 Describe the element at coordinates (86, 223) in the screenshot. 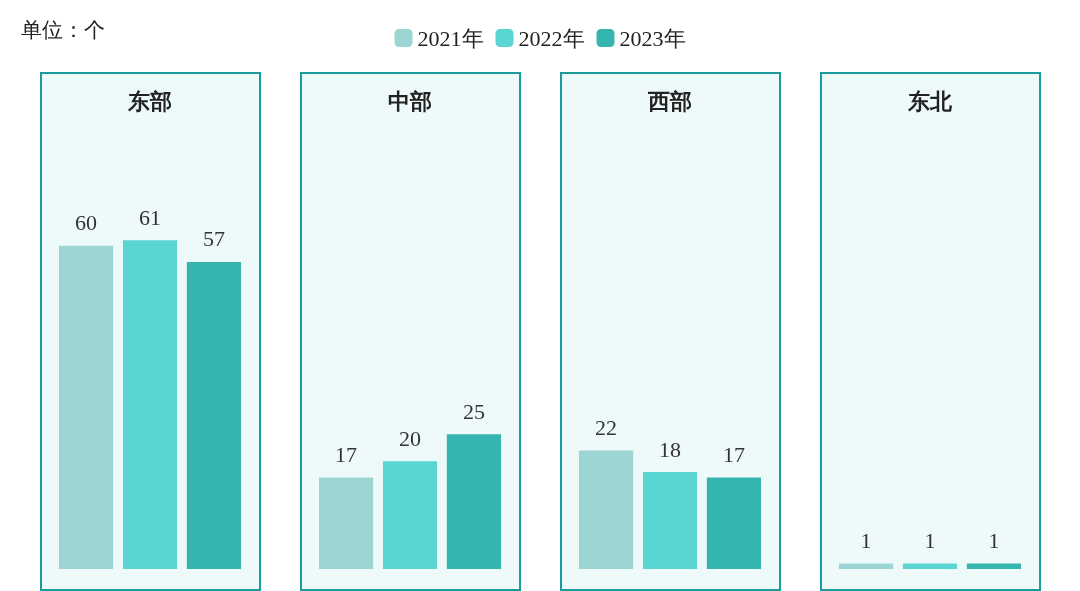

I see `data-label: 60` at that location.